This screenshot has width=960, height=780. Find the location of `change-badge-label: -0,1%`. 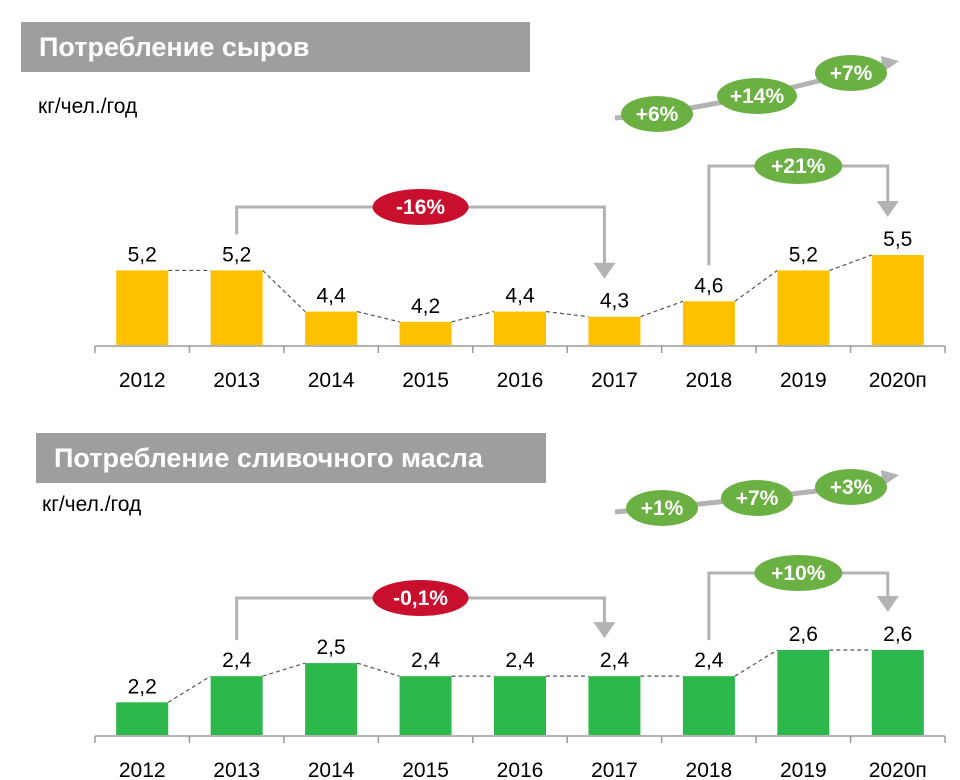

change-badge-label: -0,1% is located at coordinates (420, 598).